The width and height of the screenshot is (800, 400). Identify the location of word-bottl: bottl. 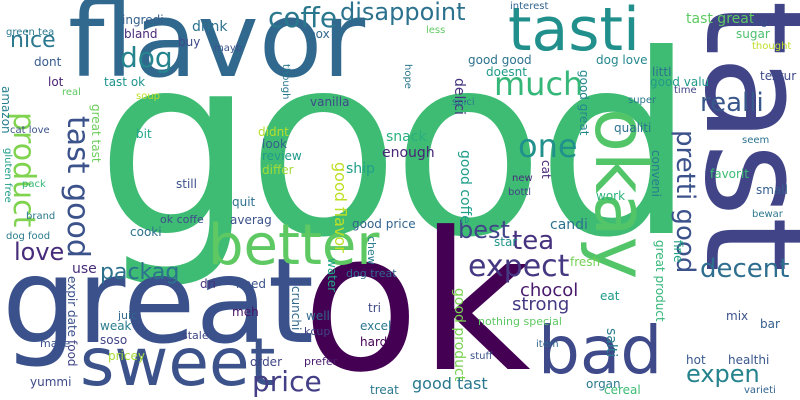
(520, 192).